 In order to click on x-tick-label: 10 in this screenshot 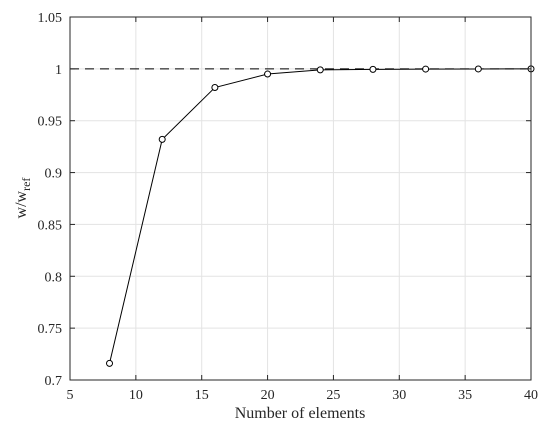, I will do `click(136, 395)`.